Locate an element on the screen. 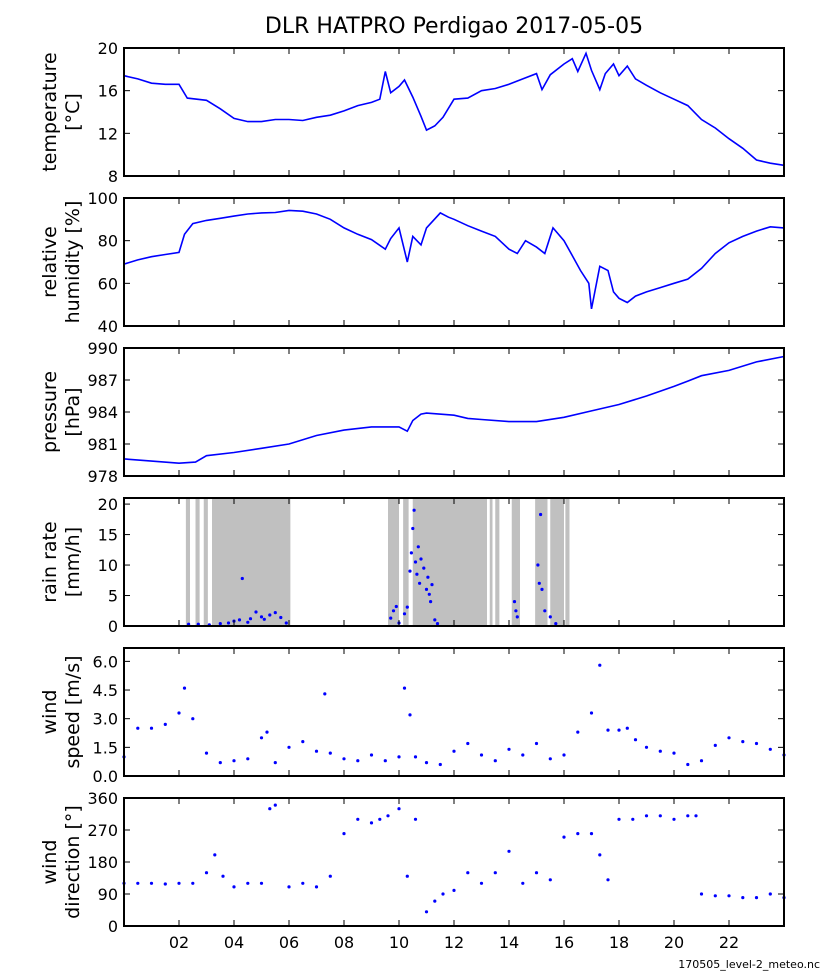 The image size is (825, 975). y-tick-label: 180 is located at coordinates (102, 862).